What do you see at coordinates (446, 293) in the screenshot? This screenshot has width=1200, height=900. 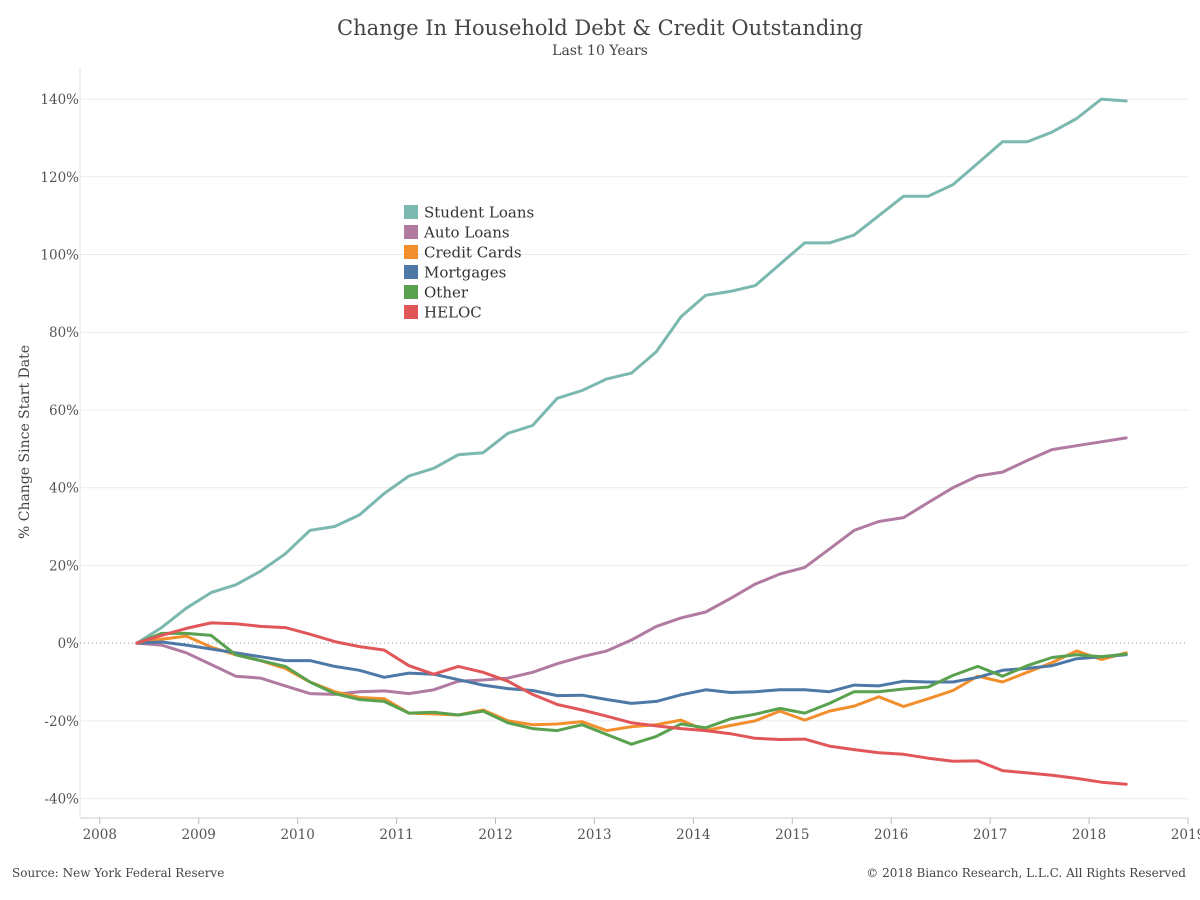 I see `legend-label-other: Other` at bounding box center [446, 293].